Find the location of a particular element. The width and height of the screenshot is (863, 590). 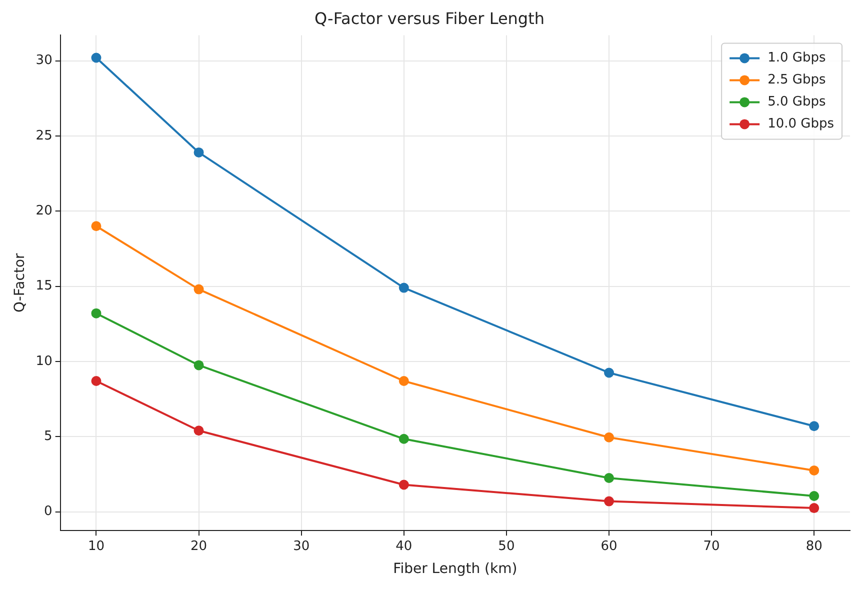

x-tick-label: 50 is located at coordinates (506, 546).